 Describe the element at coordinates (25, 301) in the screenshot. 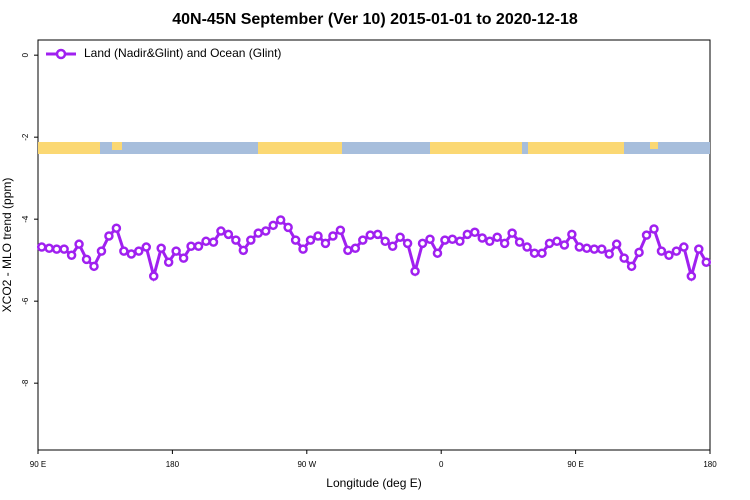

I see `y-tick-label: -6` at that location.